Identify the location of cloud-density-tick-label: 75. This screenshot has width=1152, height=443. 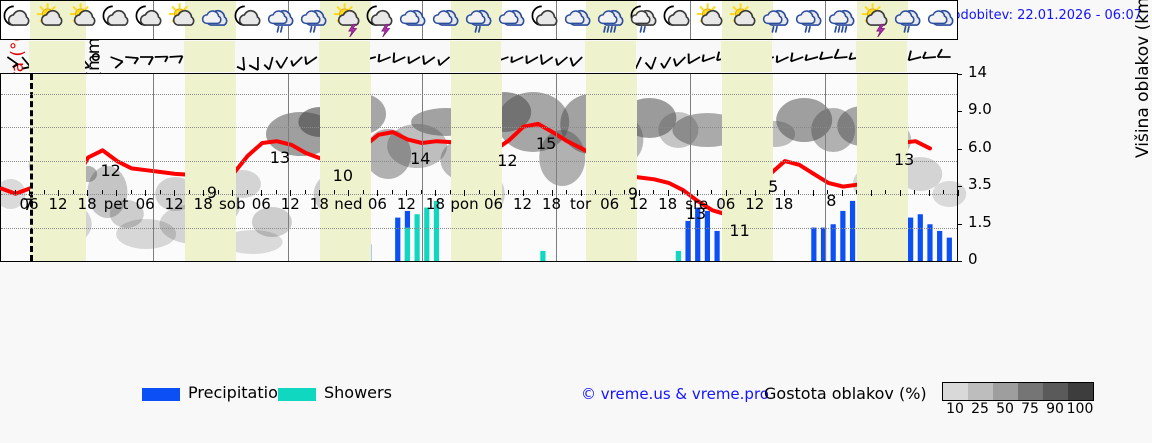
(1030, 409).